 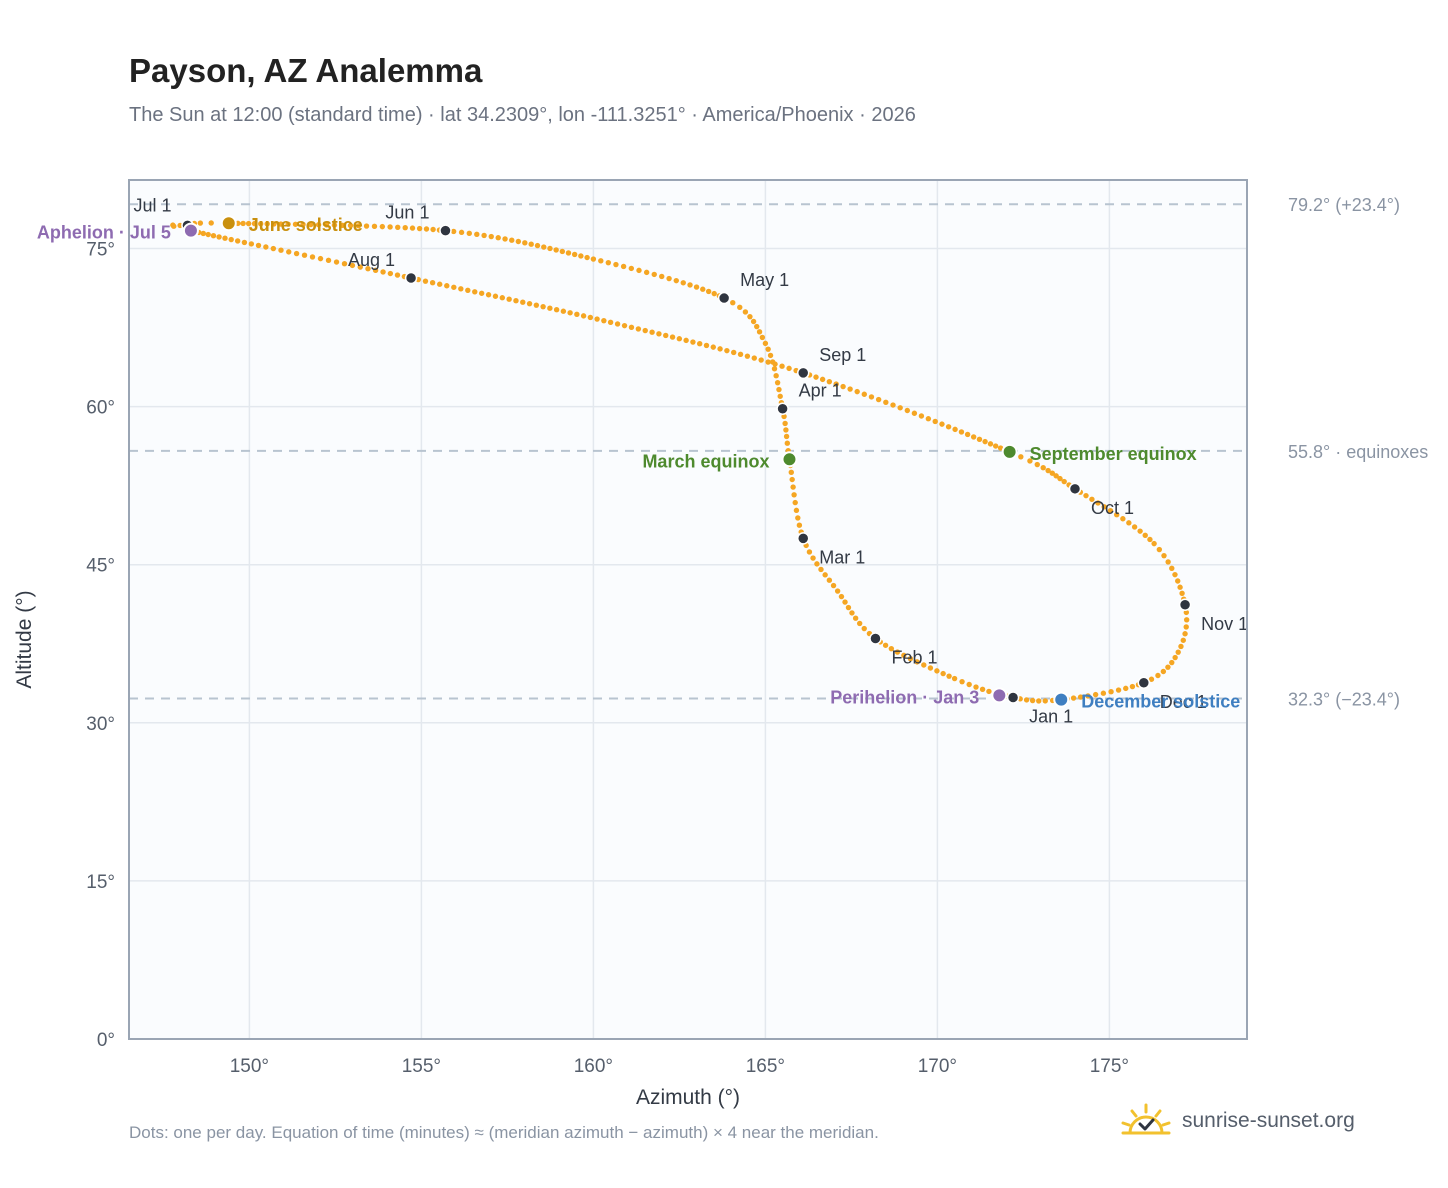 I want to click on month-label: Mar 1, so click(x=842, y=557).